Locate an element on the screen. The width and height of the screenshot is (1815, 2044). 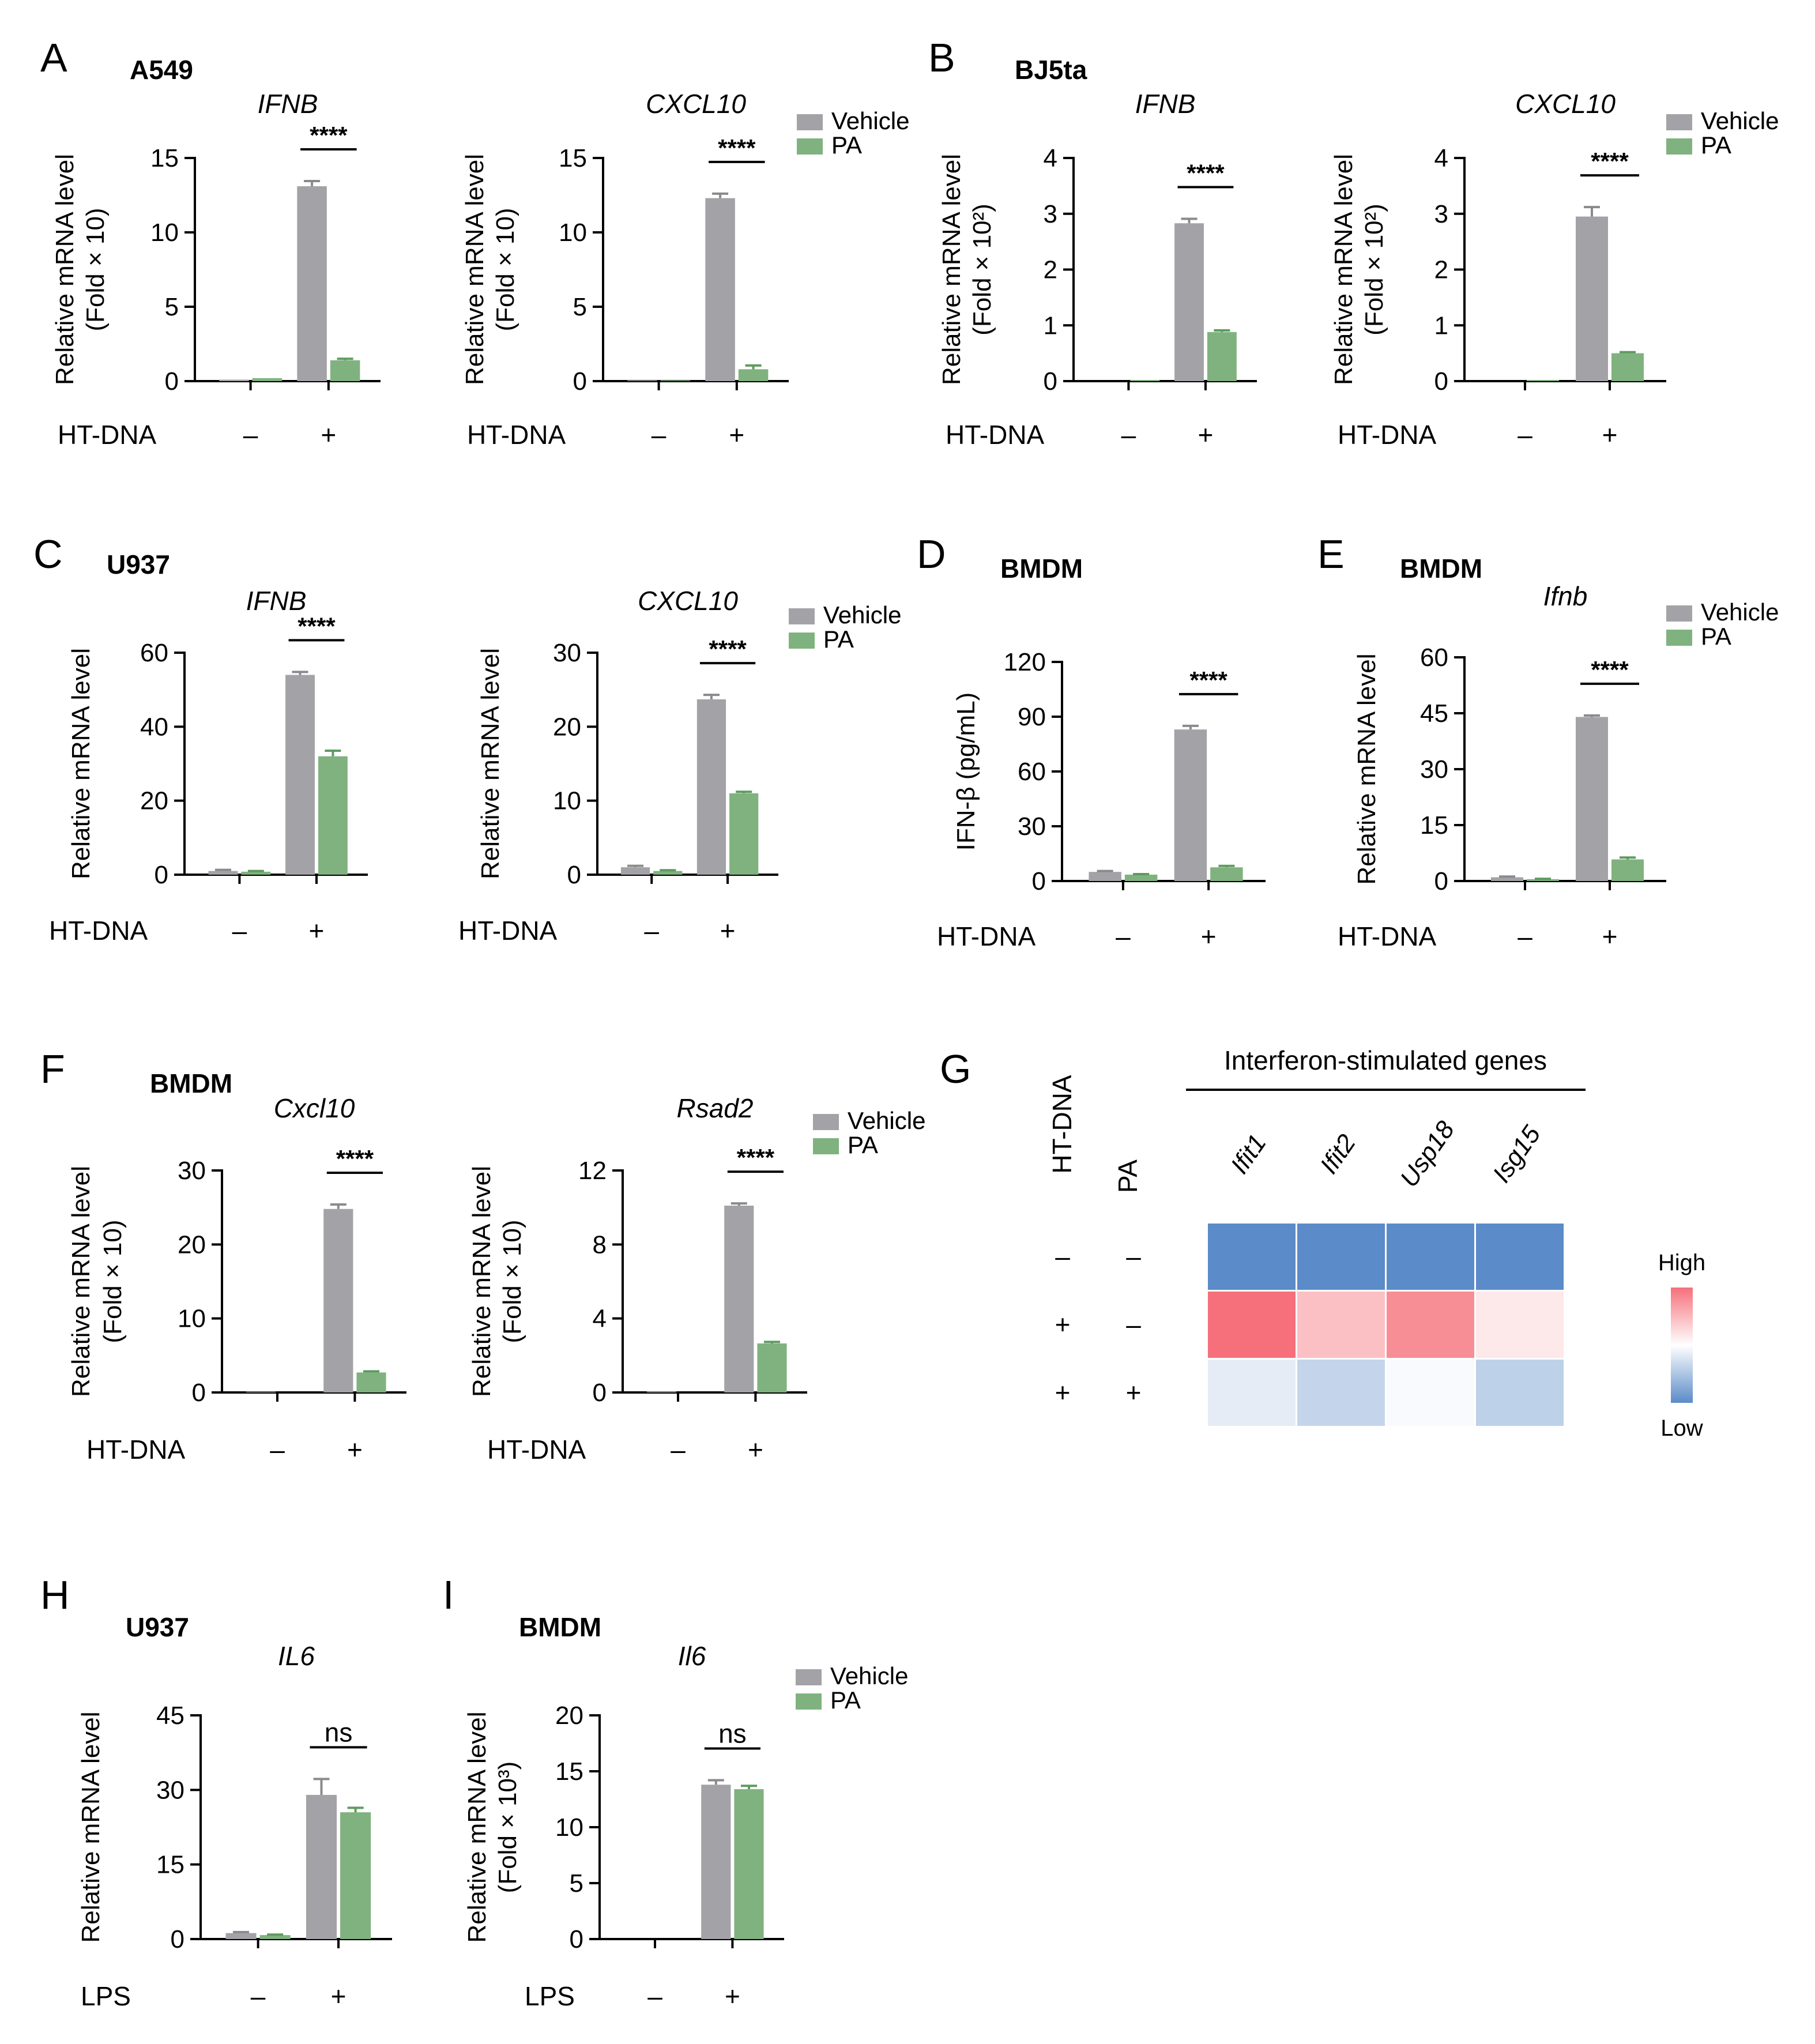
stimulus-label-b2: HT-DNA is located at coordinates (1388, 435).